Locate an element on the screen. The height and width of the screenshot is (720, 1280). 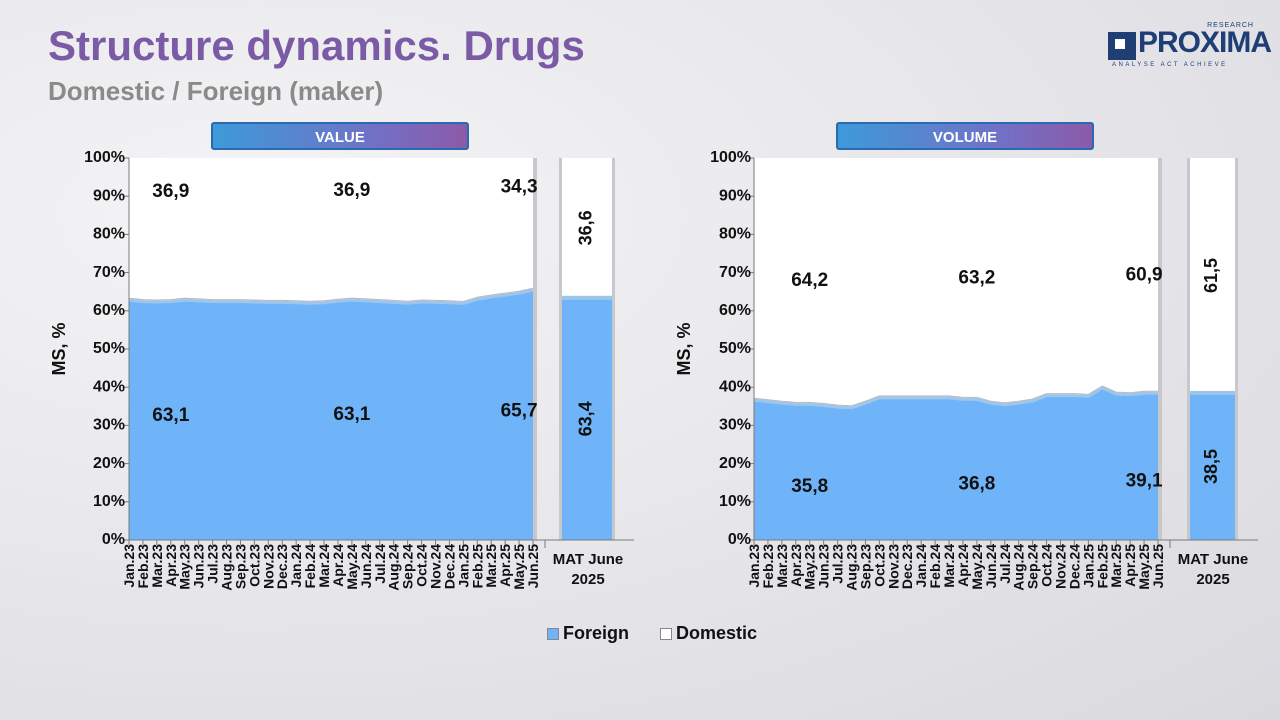
x-tick-label: Aug.23 is located at coordinates (227, 567).